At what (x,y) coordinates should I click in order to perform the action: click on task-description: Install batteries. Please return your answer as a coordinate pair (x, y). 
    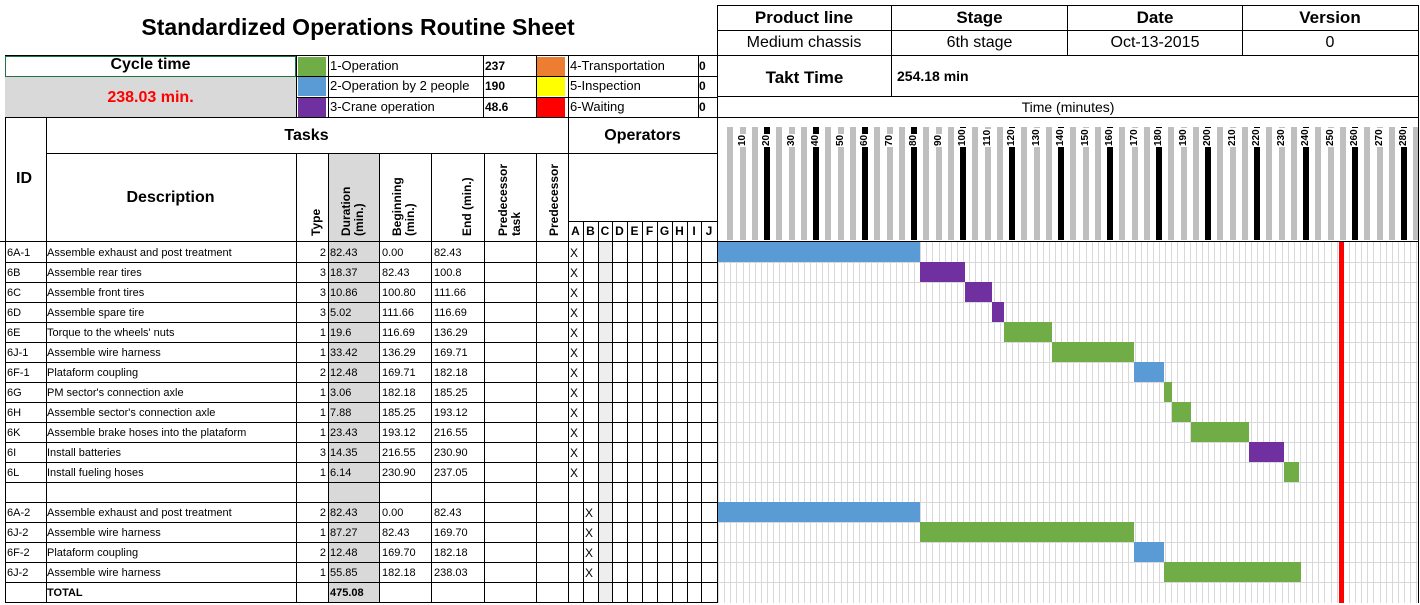
    Looking at the image, I should click on (84, 453).